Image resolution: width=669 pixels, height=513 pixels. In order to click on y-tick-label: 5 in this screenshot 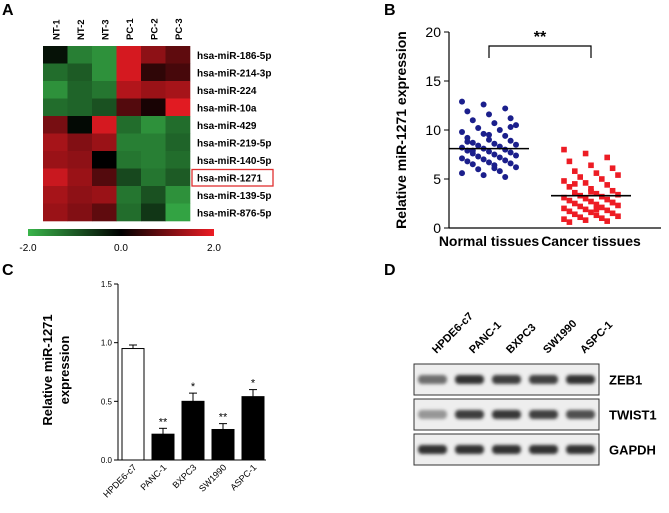, I will do `click(437, 179)`.